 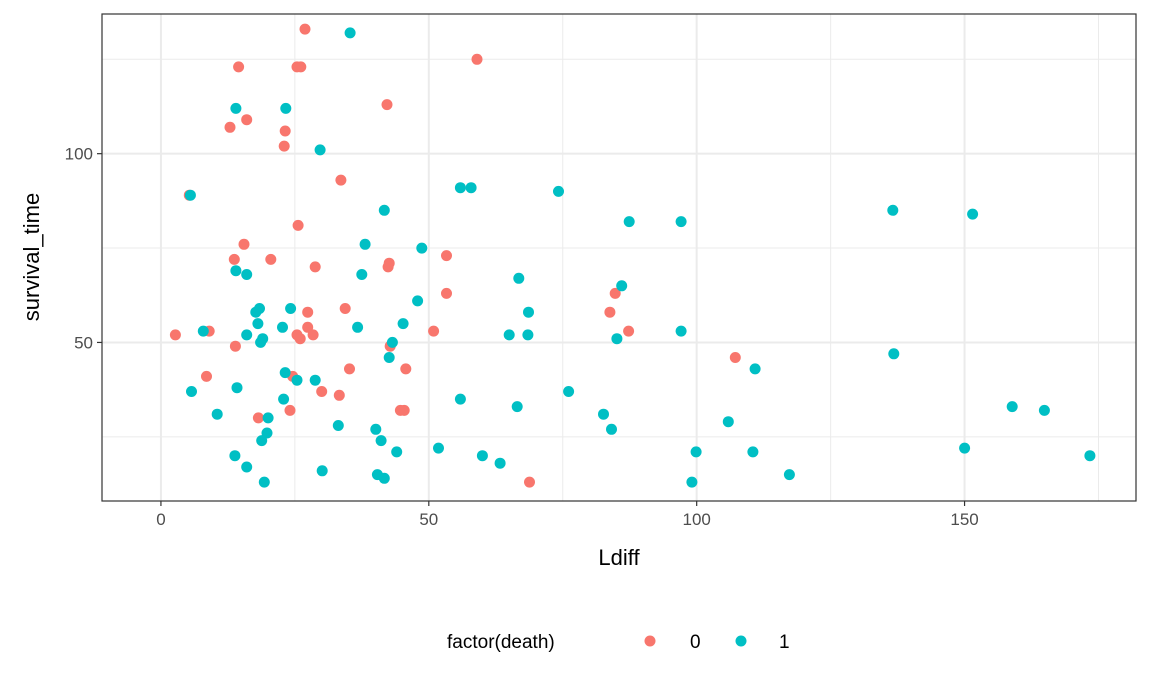 I want to click on x-tick-label: 150, so click(x=964, y=519).